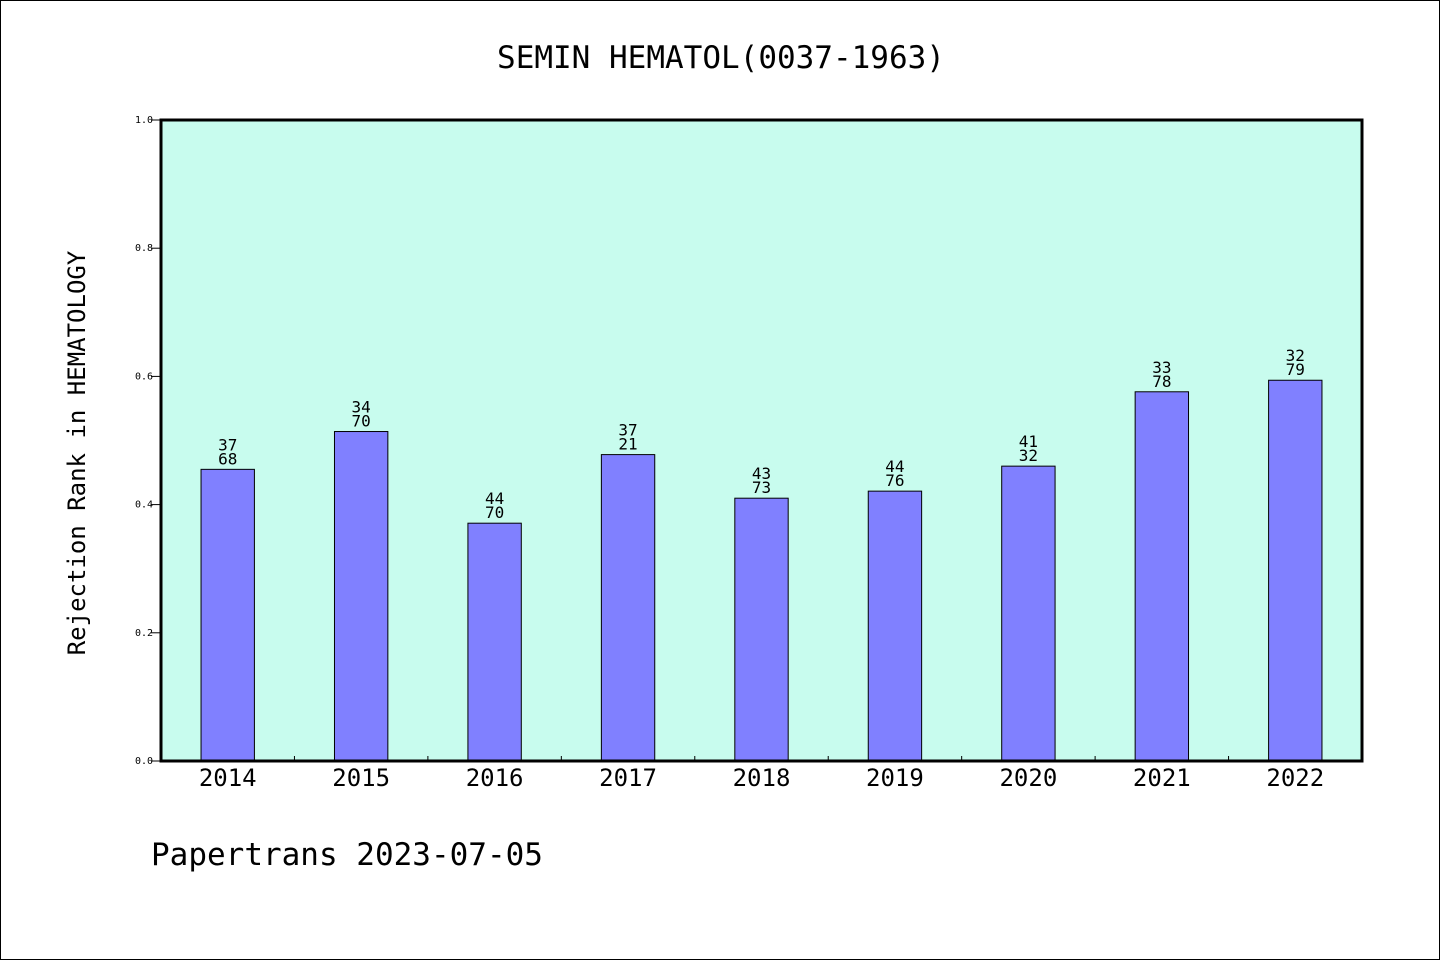  Describe the element at coordinates (761, 473) in the screenshot. I see `bar-value-label: 43` at that location.